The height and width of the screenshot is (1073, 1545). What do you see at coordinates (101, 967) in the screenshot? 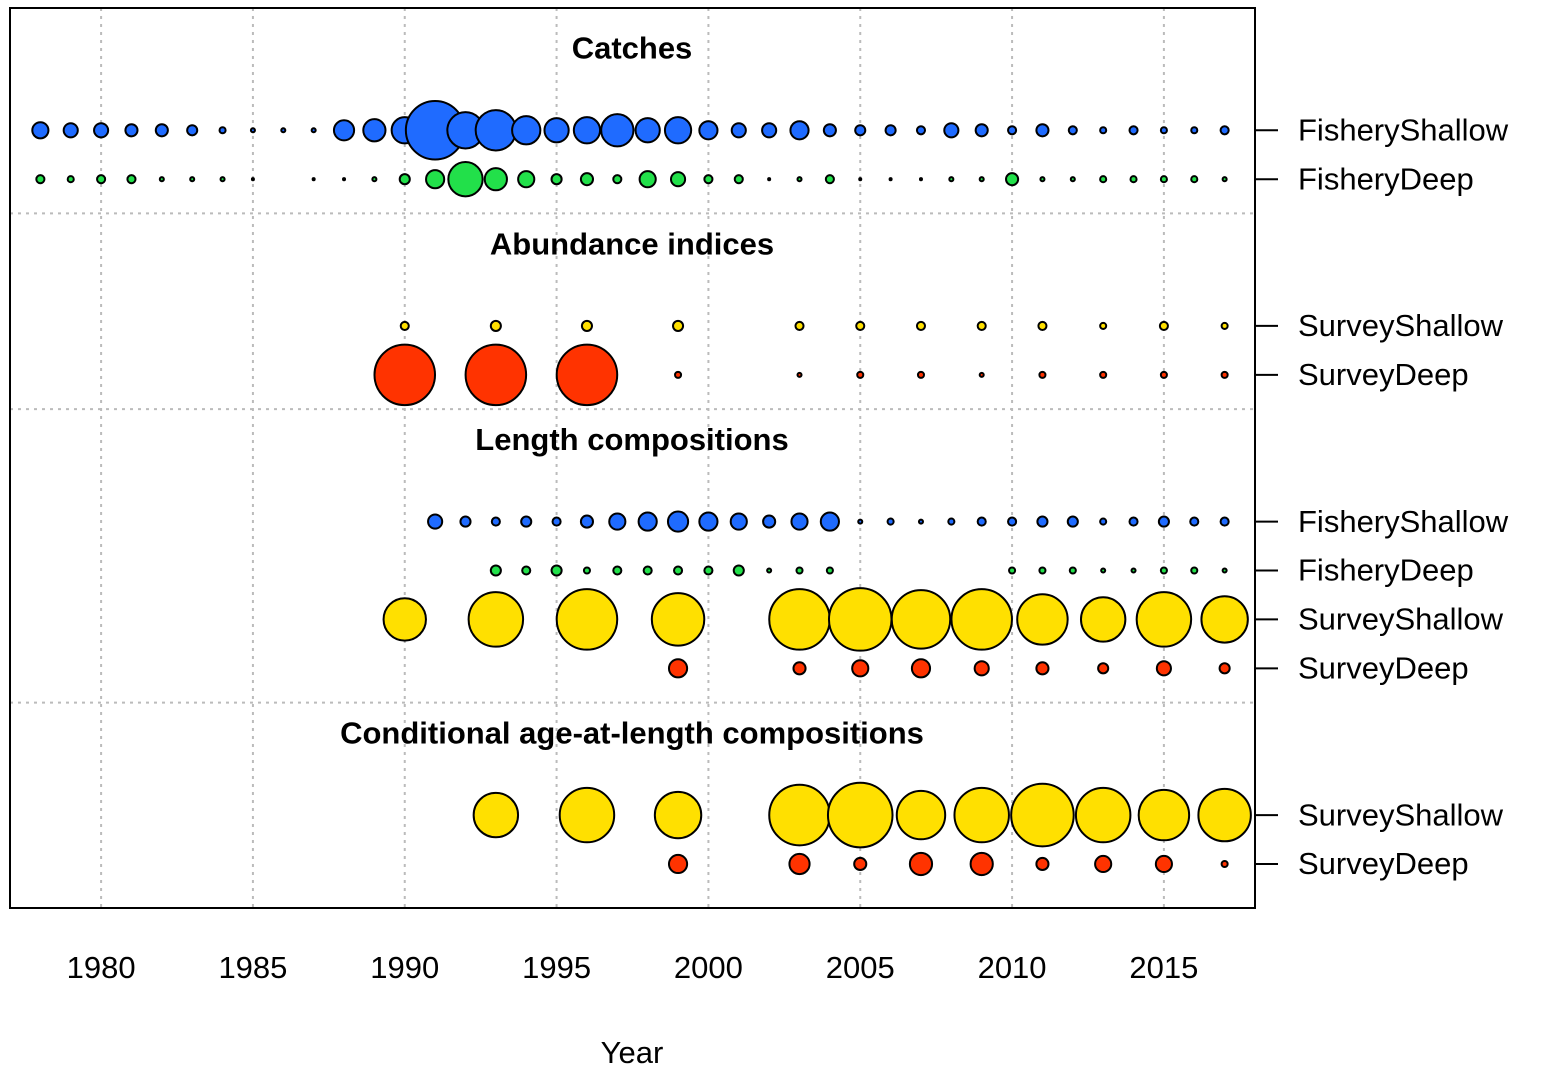
I see `x-tick-label: 1980` at bounding box center [101, 967].